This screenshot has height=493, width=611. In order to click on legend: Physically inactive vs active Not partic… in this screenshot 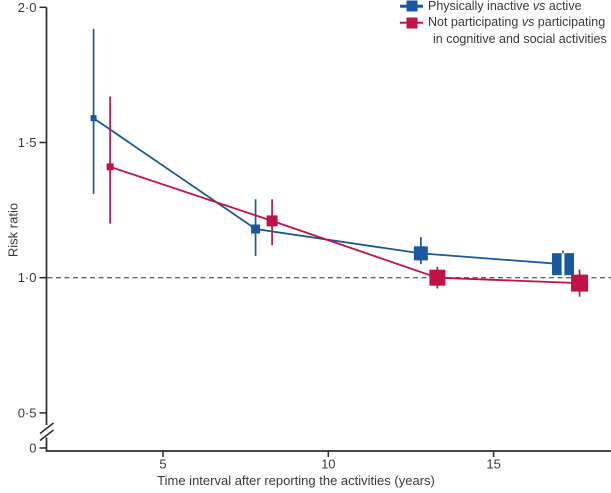, I will do `click(503, 23)`.